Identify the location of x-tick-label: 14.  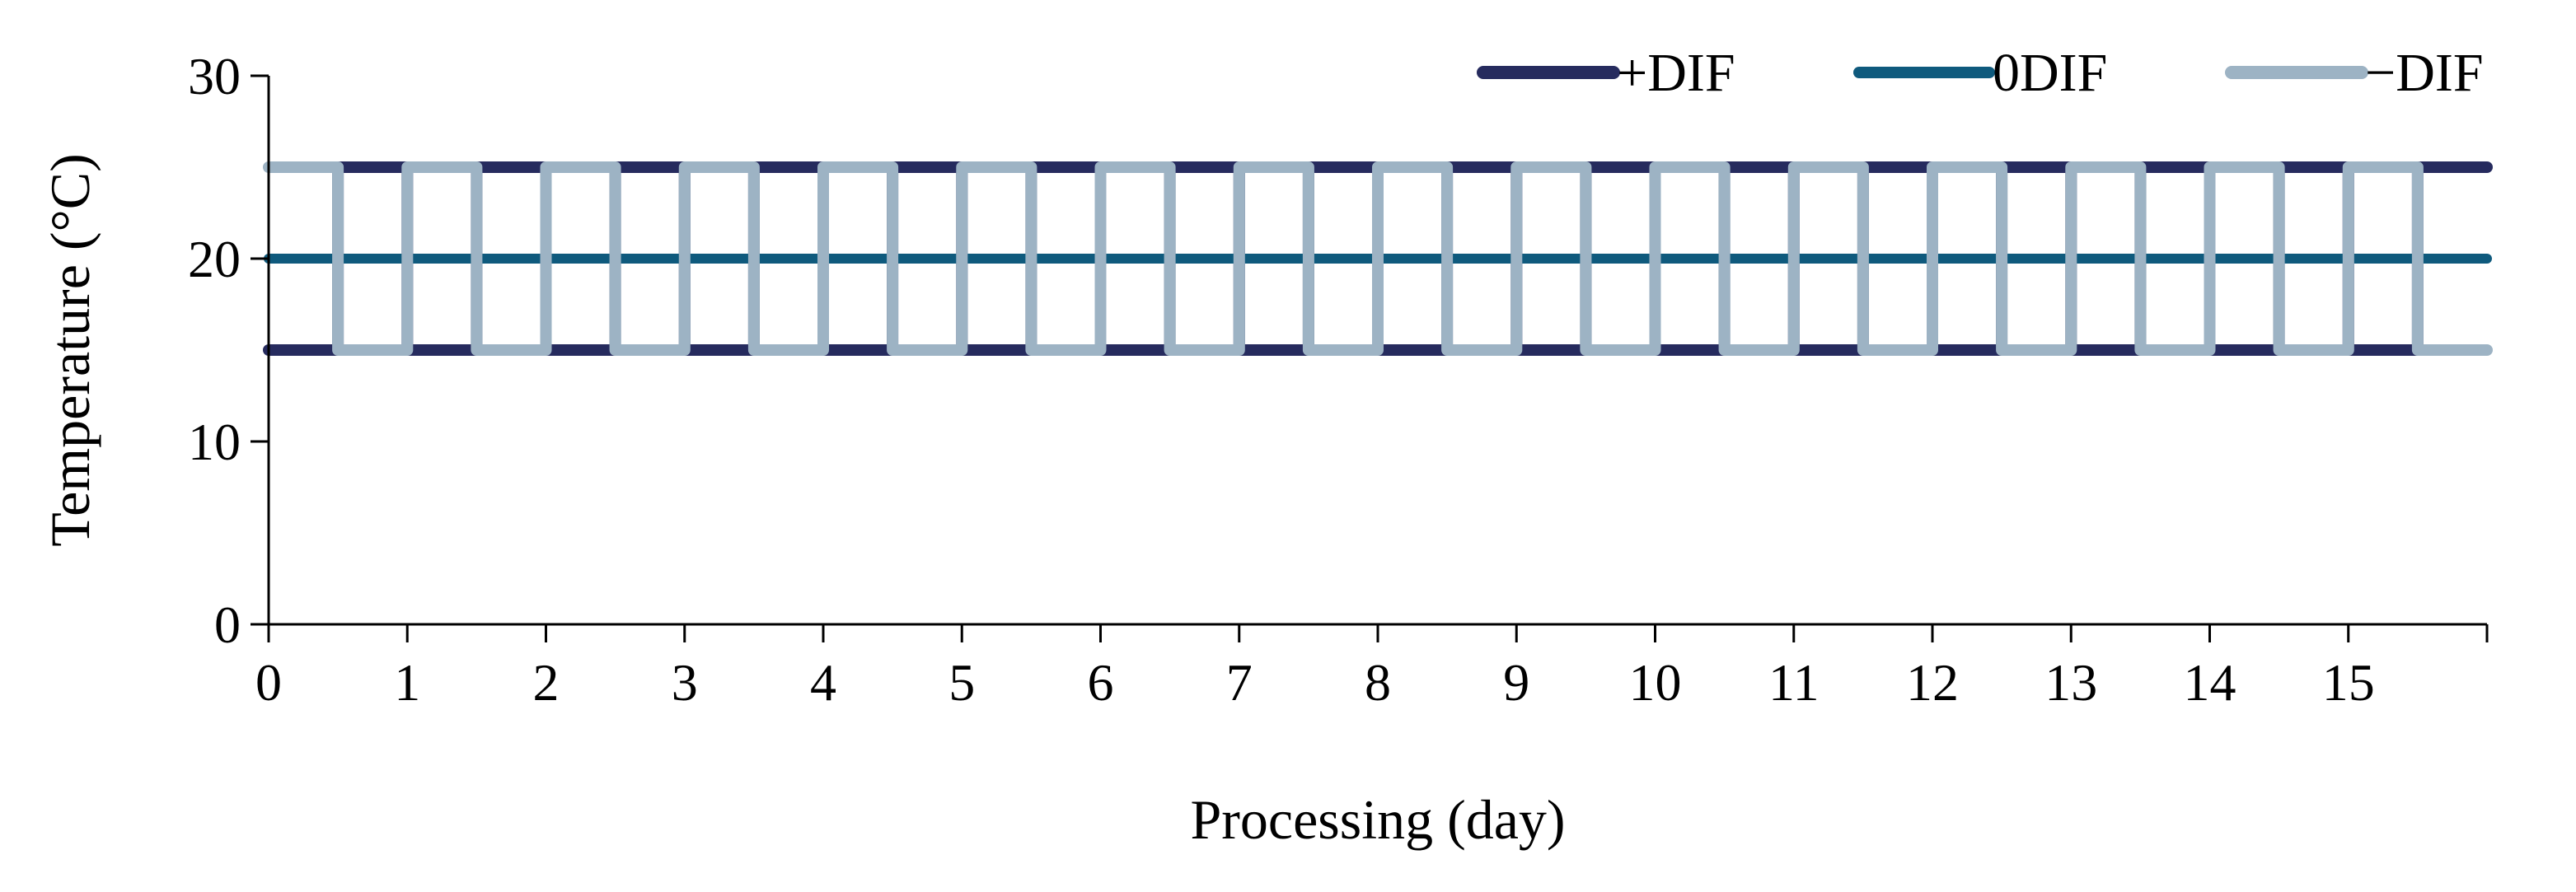
(2210, 682).